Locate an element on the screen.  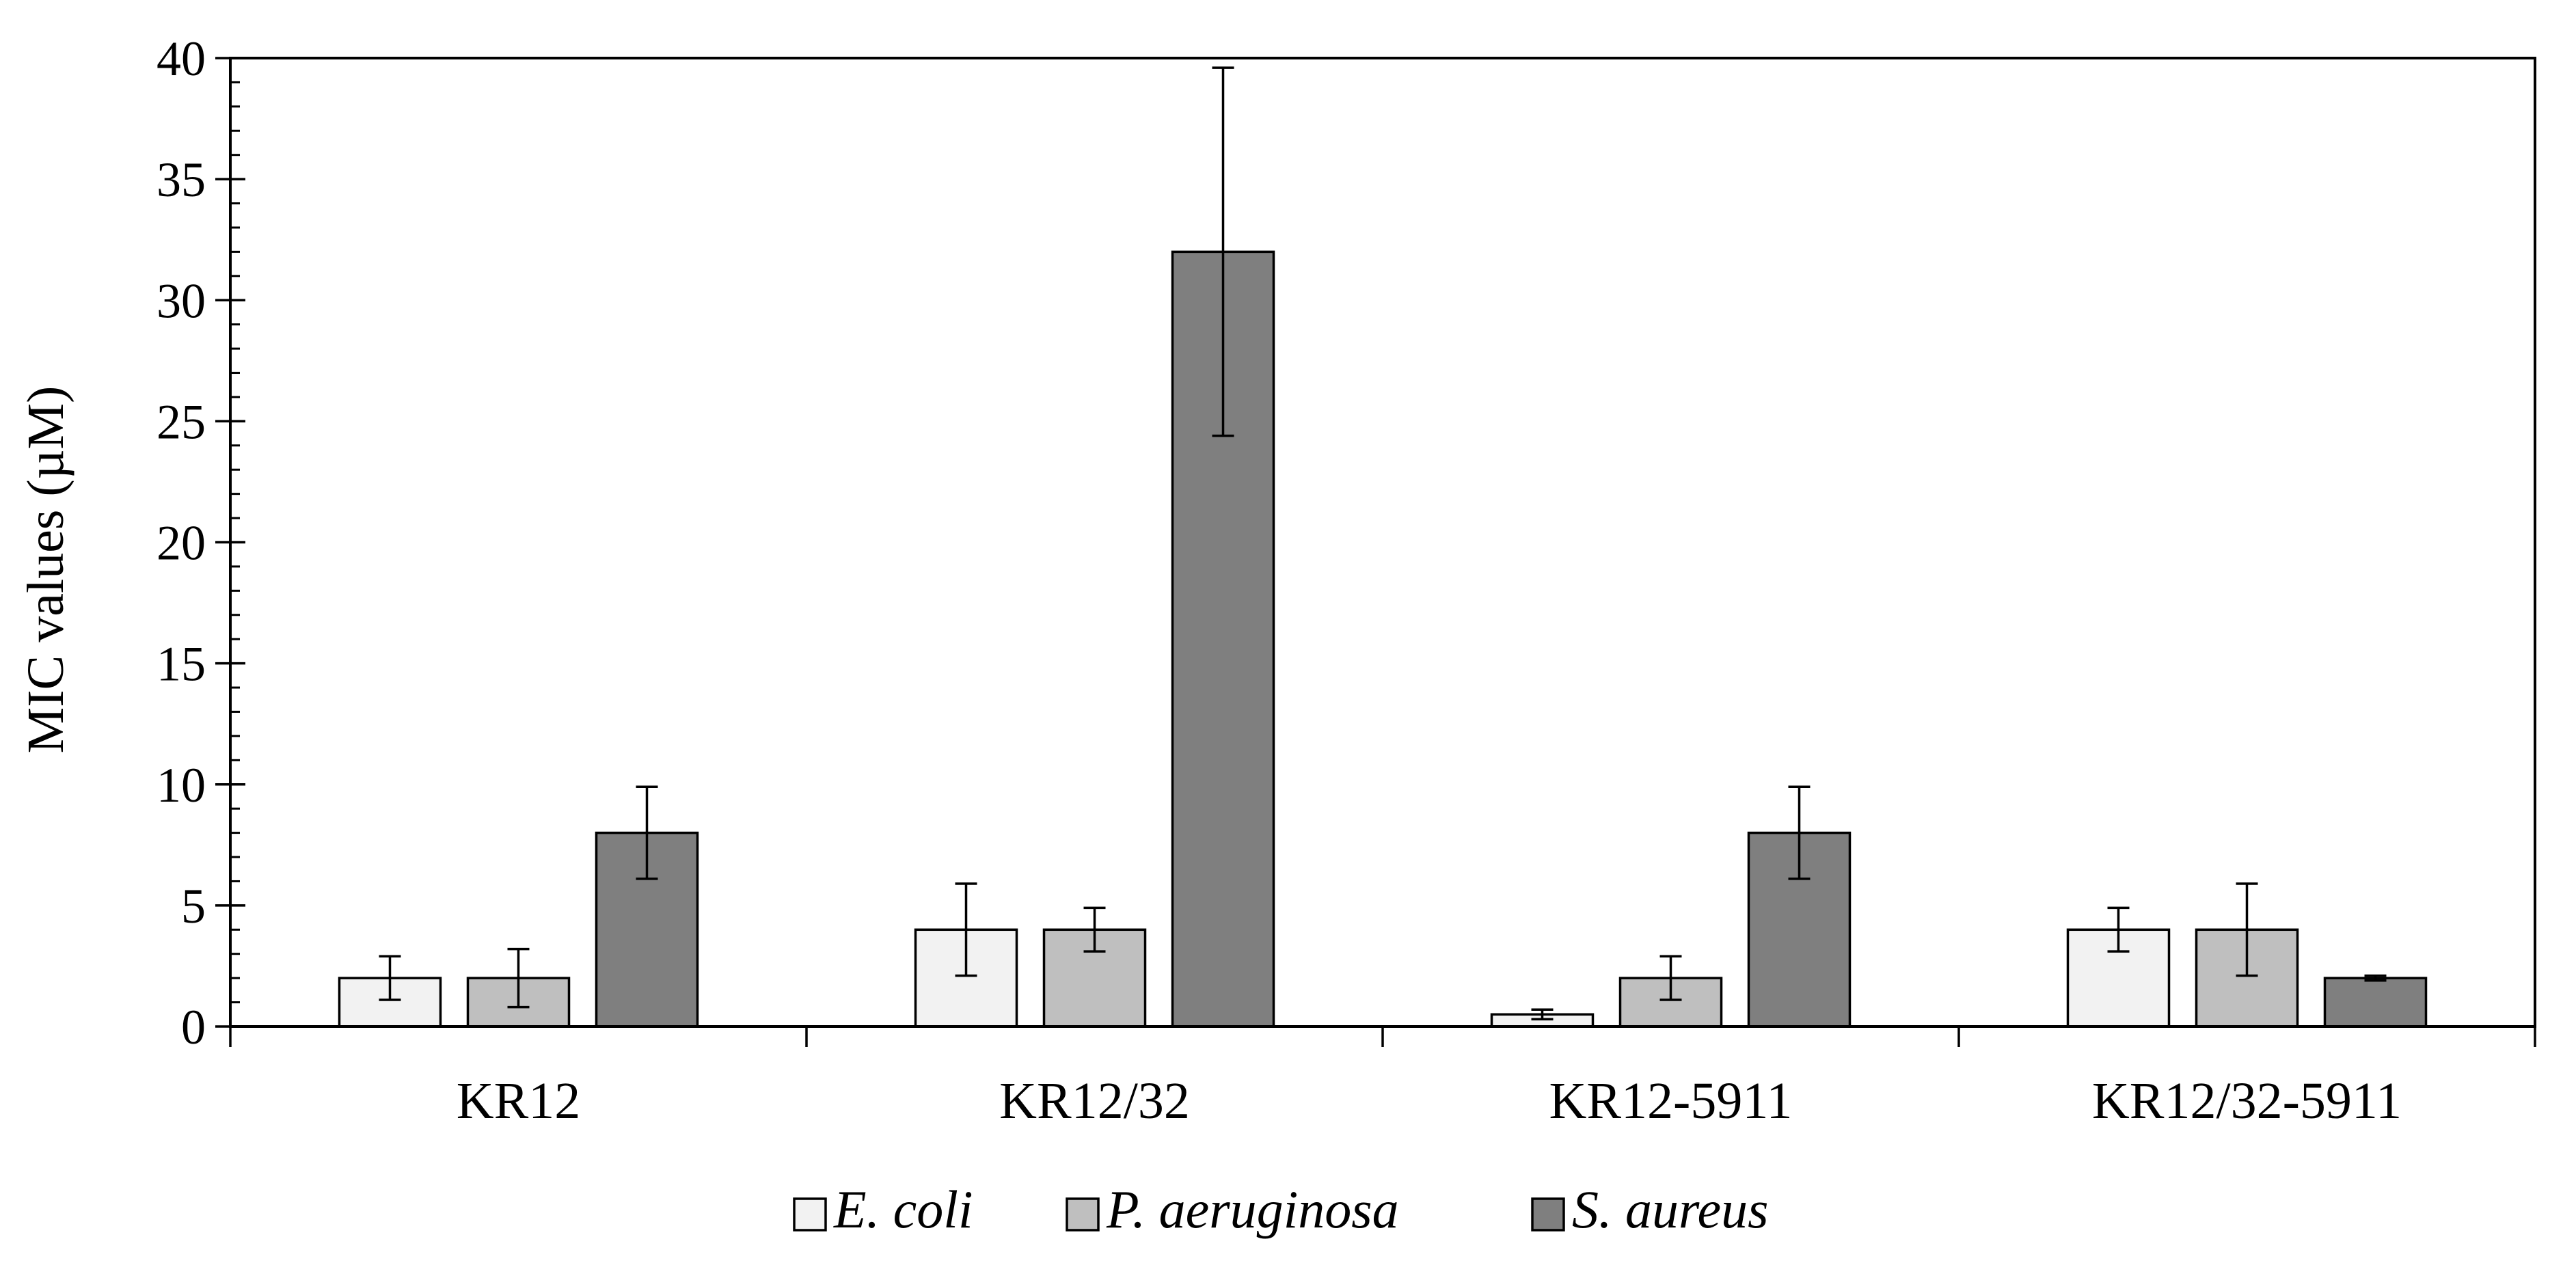
y-axis: 0 5 10 15 20 25 30 35 40 is located at coordinates (201, 543).